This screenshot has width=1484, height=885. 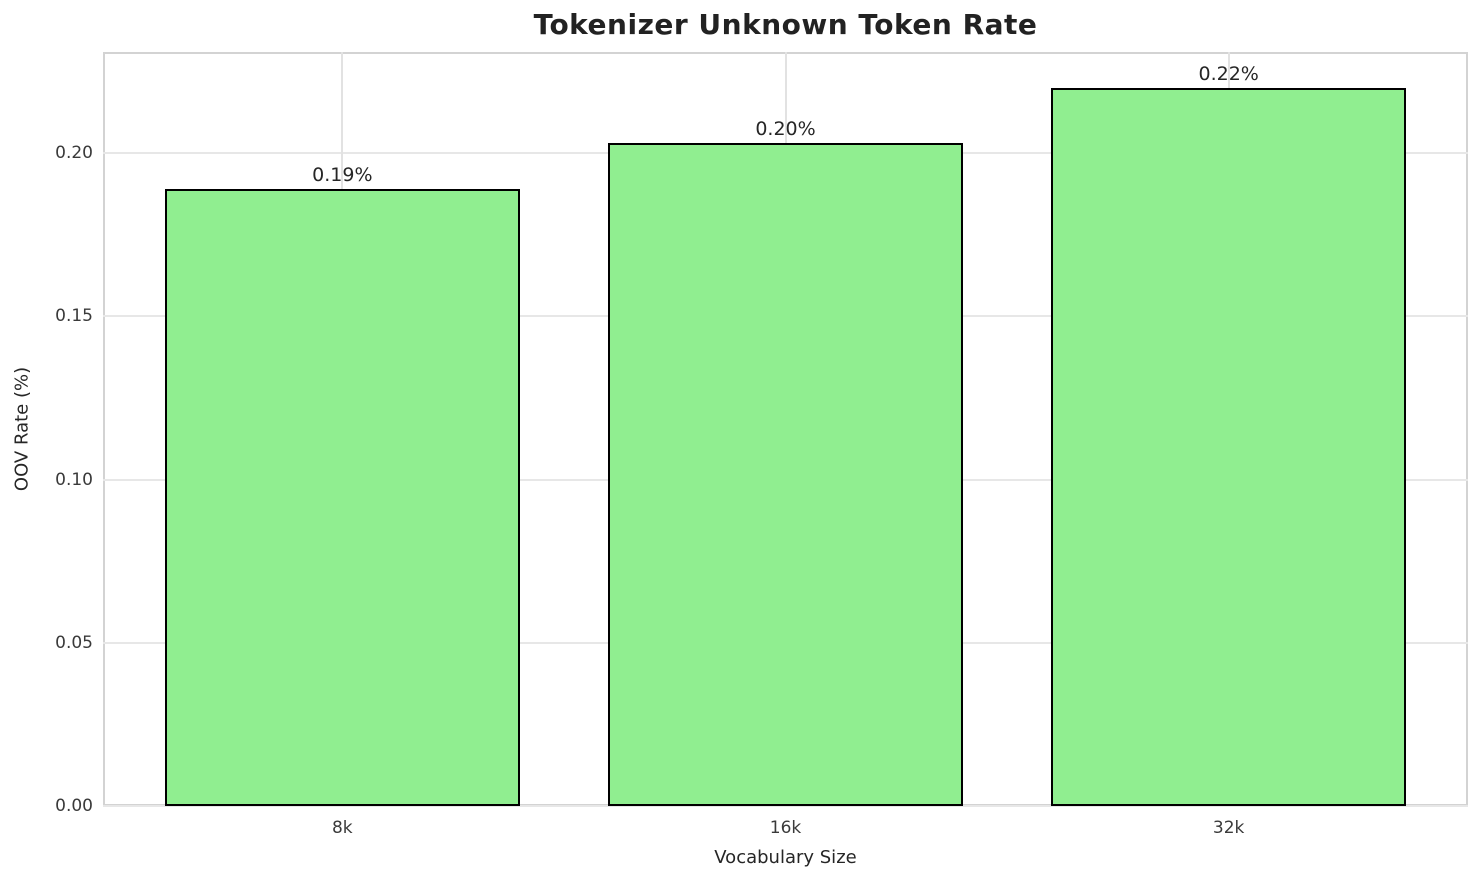 I want to click on bar-value-label: 0.22%, so click(x=1228, y=73).